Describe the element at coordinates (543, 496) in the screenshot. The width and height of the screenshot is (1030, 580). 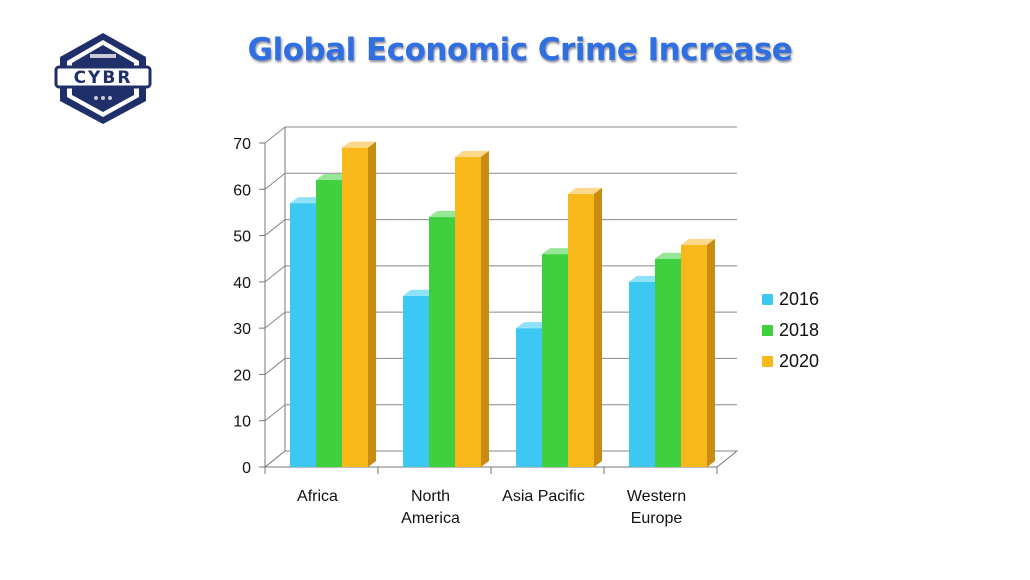
I see `x-category-label: Asia Pacific` at that location.